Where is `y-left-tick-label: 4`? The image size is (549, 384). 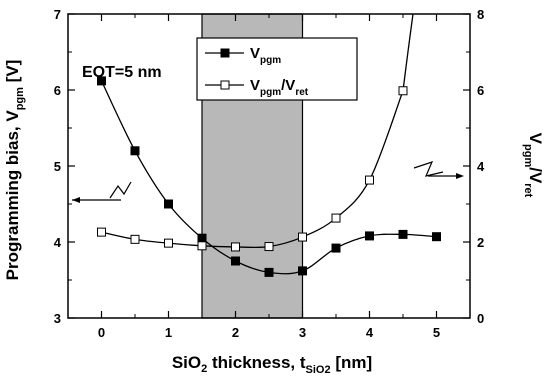
y-left-tick-label: 4 is located at coordinates (58, 242).